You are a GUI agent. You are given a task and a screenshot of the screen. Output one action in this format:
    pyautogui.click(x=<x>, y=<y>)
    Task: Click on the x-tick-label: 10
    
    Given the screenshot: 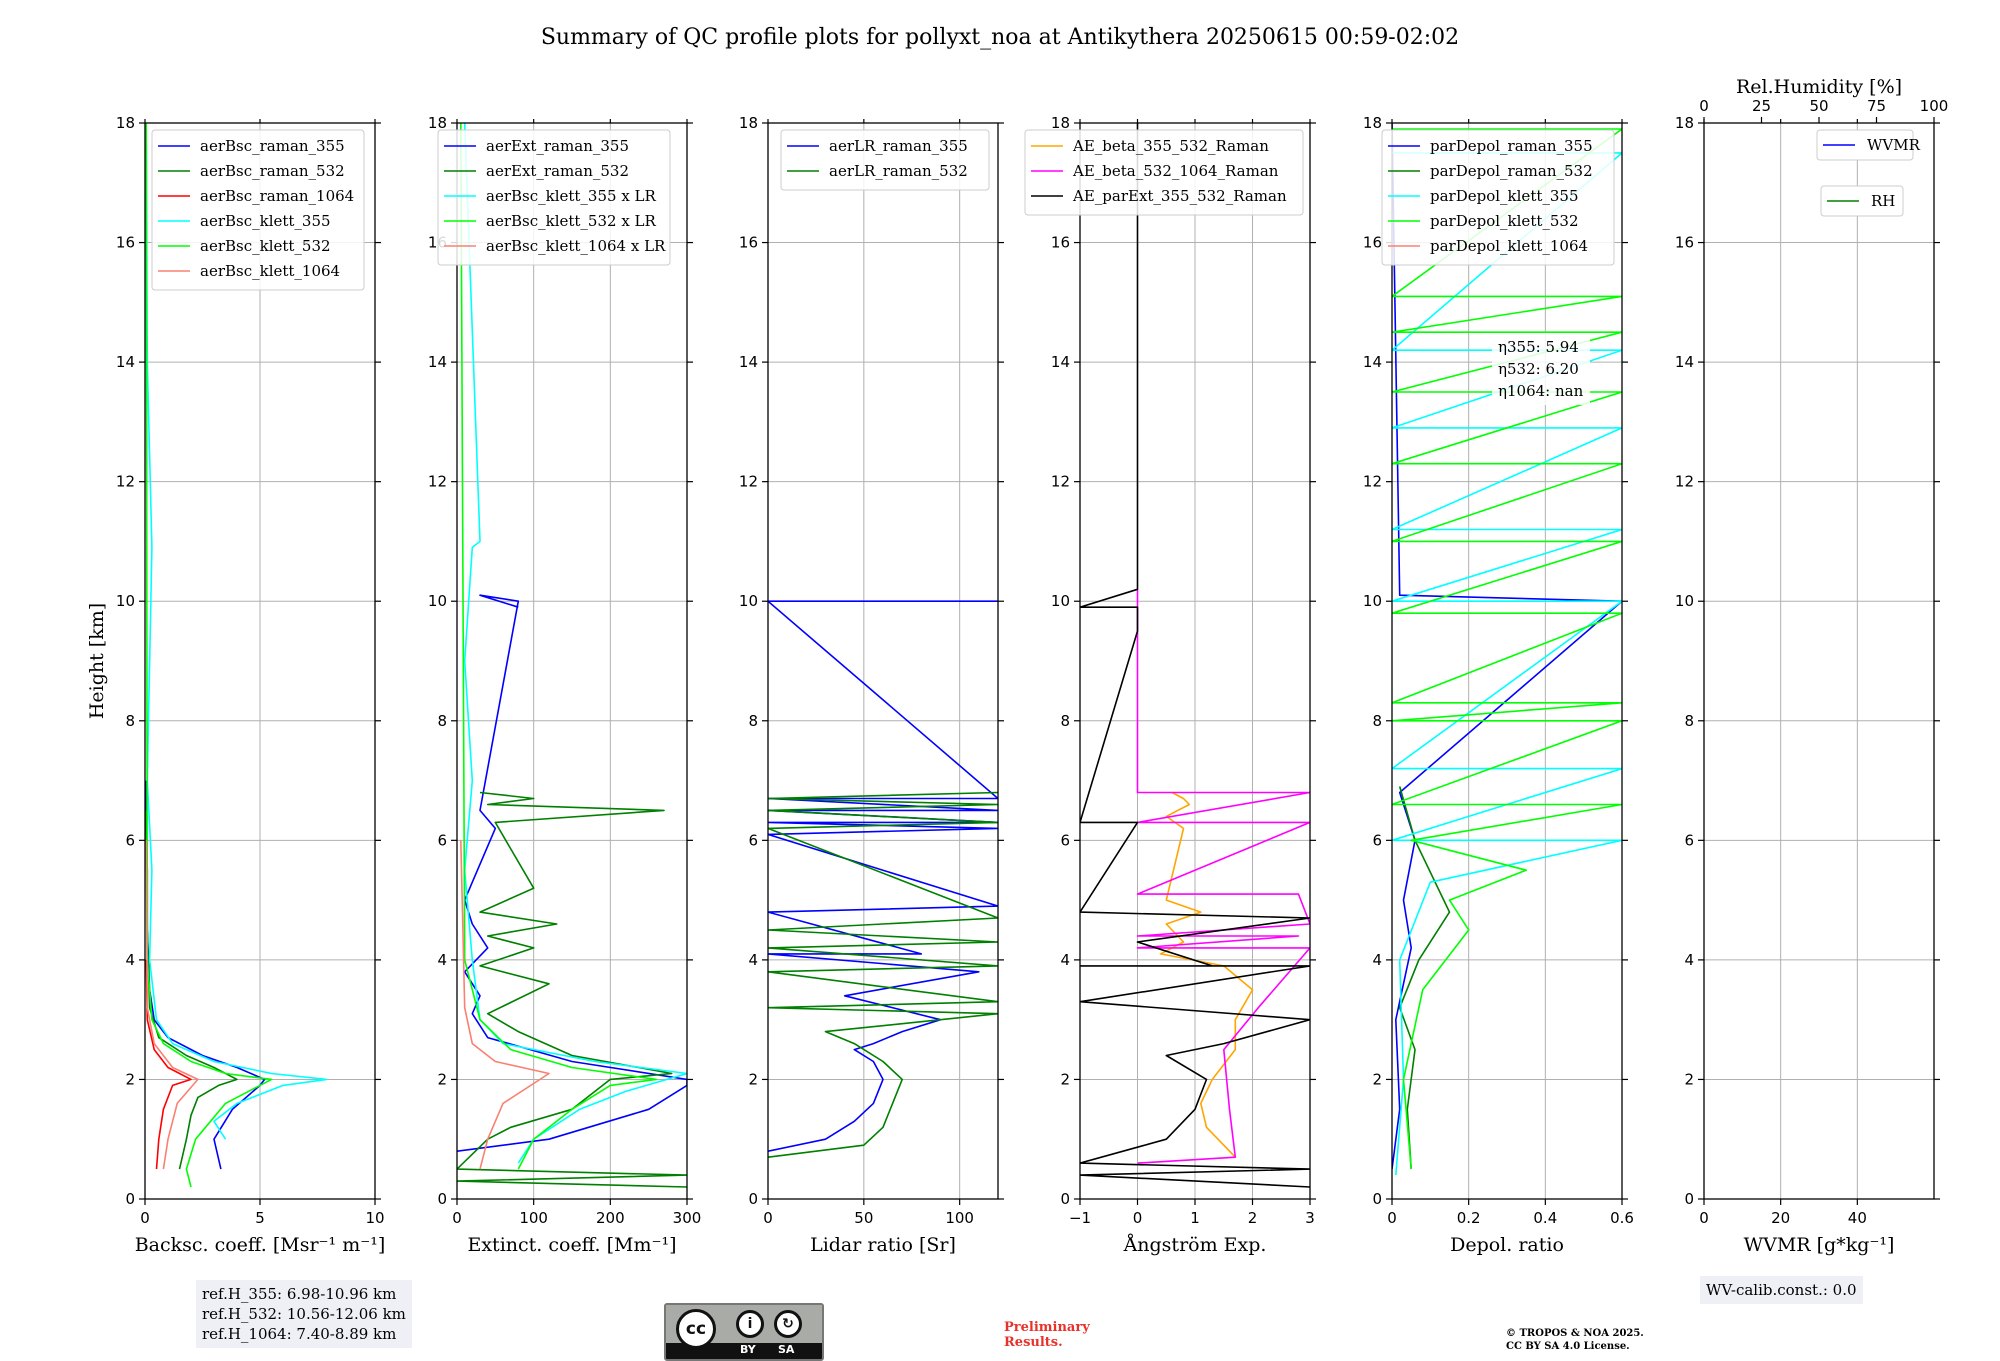 What is the action you would take?
    pyautogui.click(x=374, y=1218)
    